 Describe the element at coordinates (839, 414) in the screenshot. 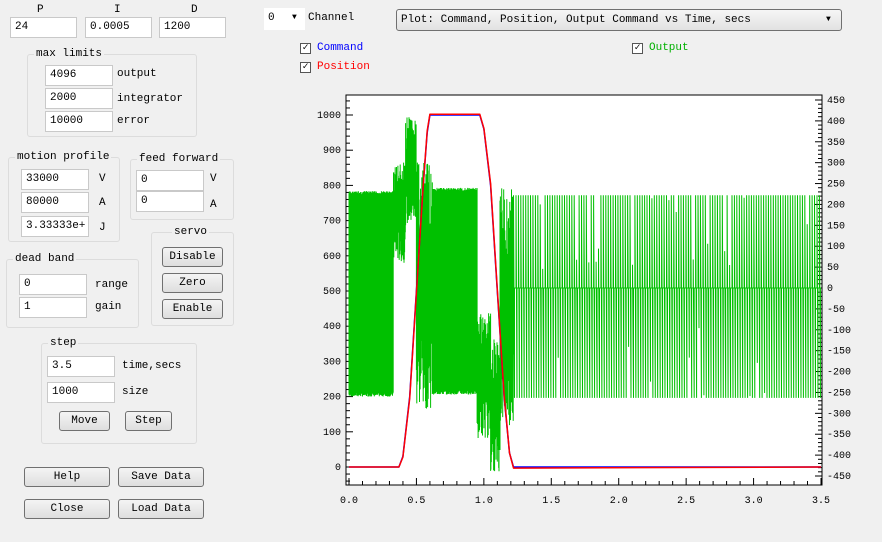

I see `y-right-tick-label: -300` at that location.